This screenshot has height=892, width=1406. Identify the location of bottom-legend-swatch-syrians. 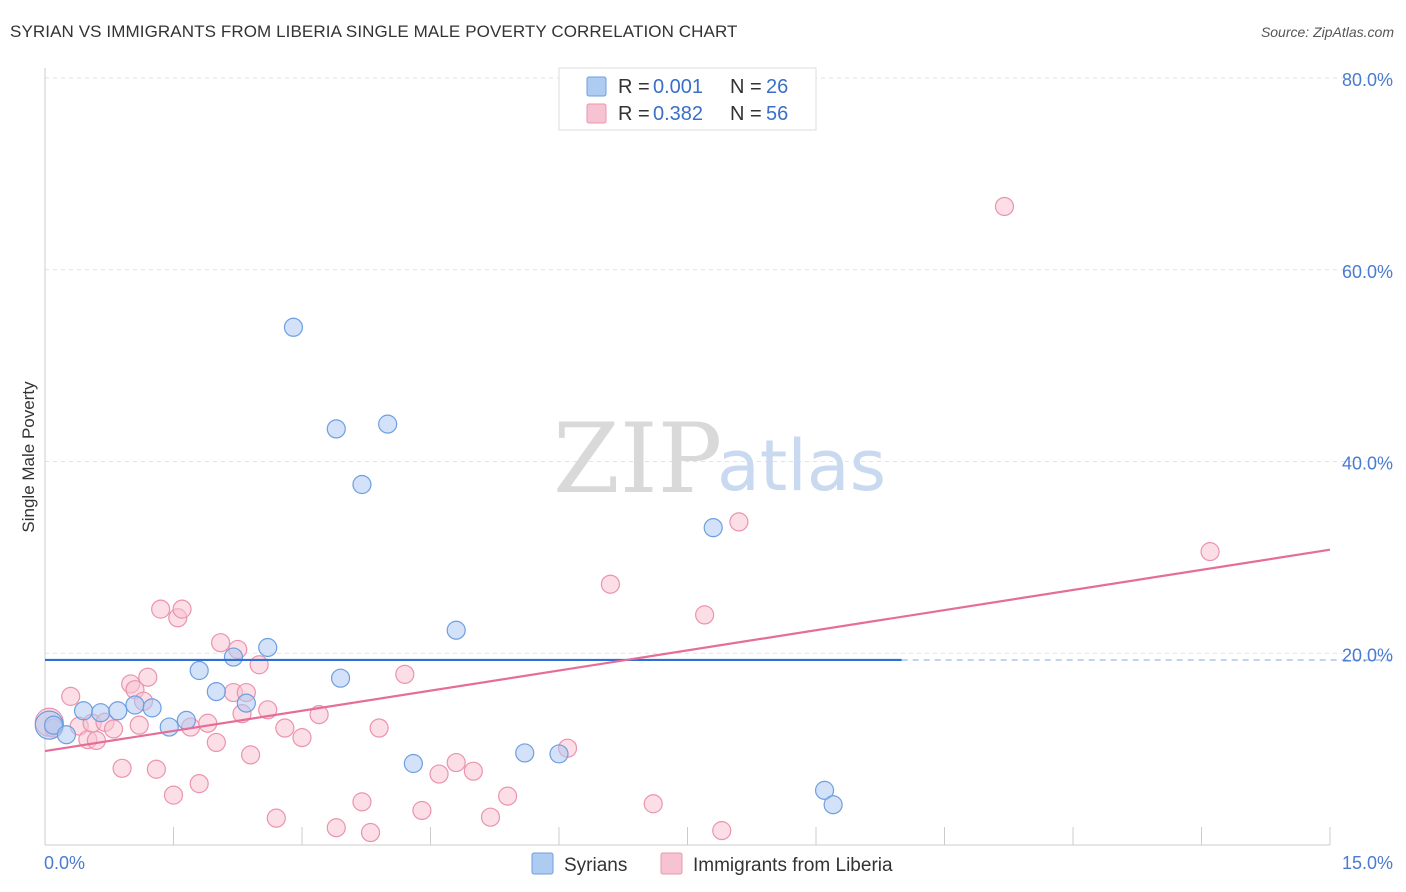
(542, 863).